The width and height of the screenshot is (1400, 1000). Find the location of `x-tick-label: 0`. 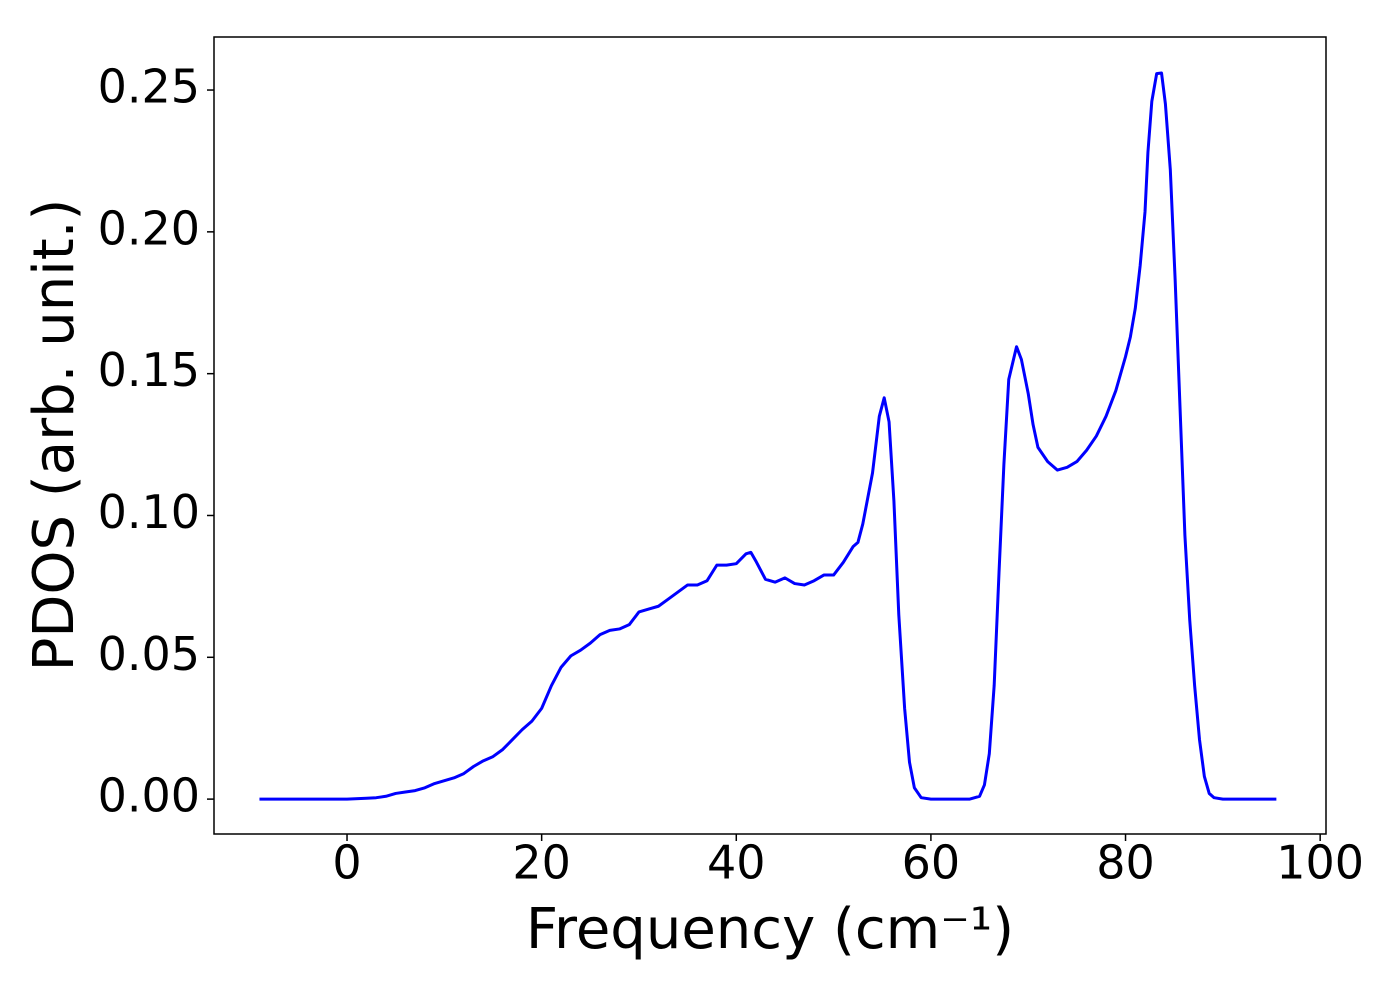

x-tick-label: 0 is located at coordinates (346, 863).